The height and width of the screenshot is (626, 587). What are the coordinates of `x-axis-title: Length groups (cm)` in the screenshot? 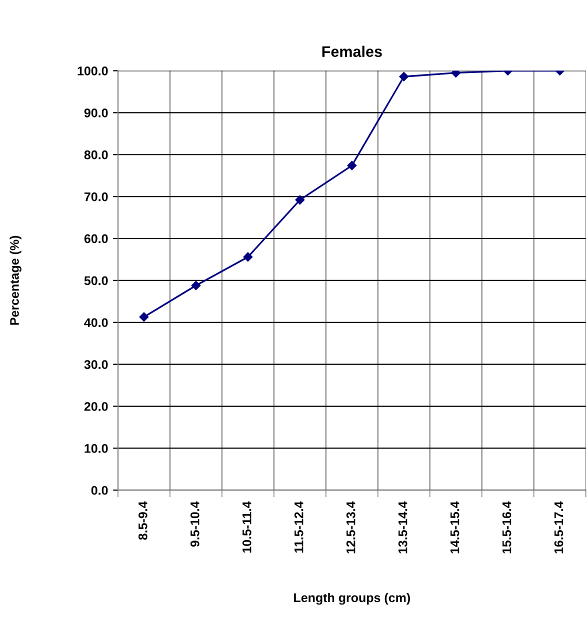 It's located at (352, 598).